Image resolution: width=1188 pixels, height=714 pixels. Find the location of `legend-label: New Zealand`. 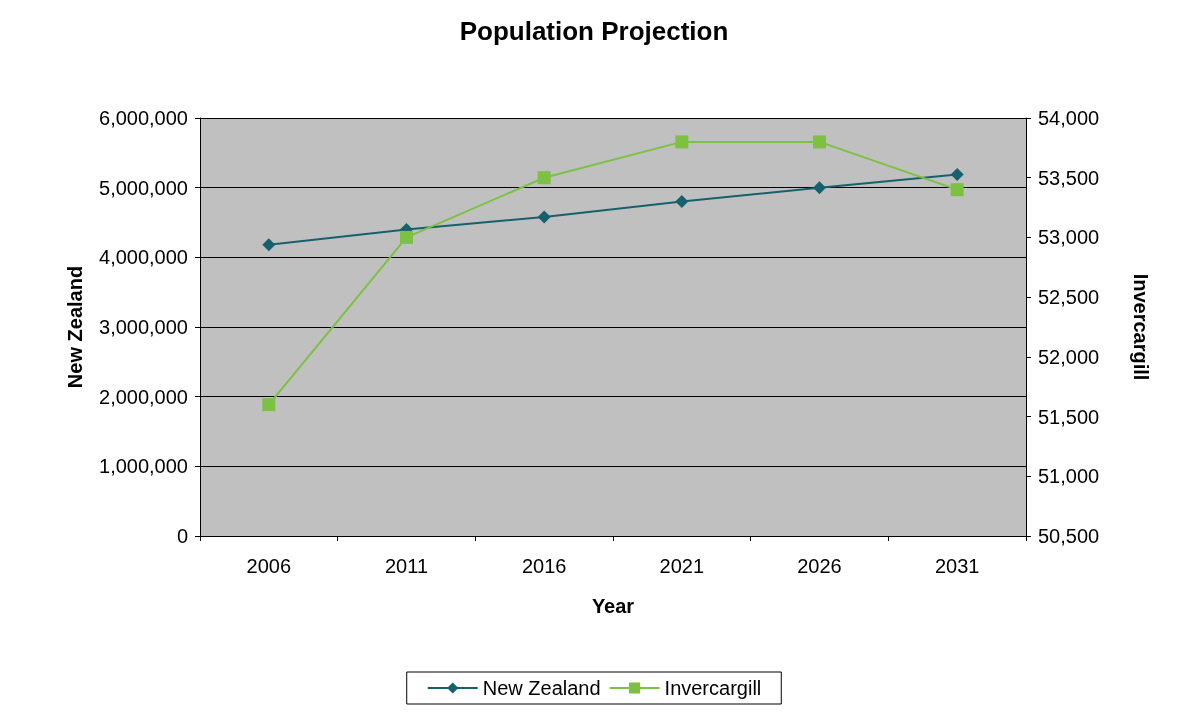

legend-label: New Zealand is located at coordinates (541, 688).